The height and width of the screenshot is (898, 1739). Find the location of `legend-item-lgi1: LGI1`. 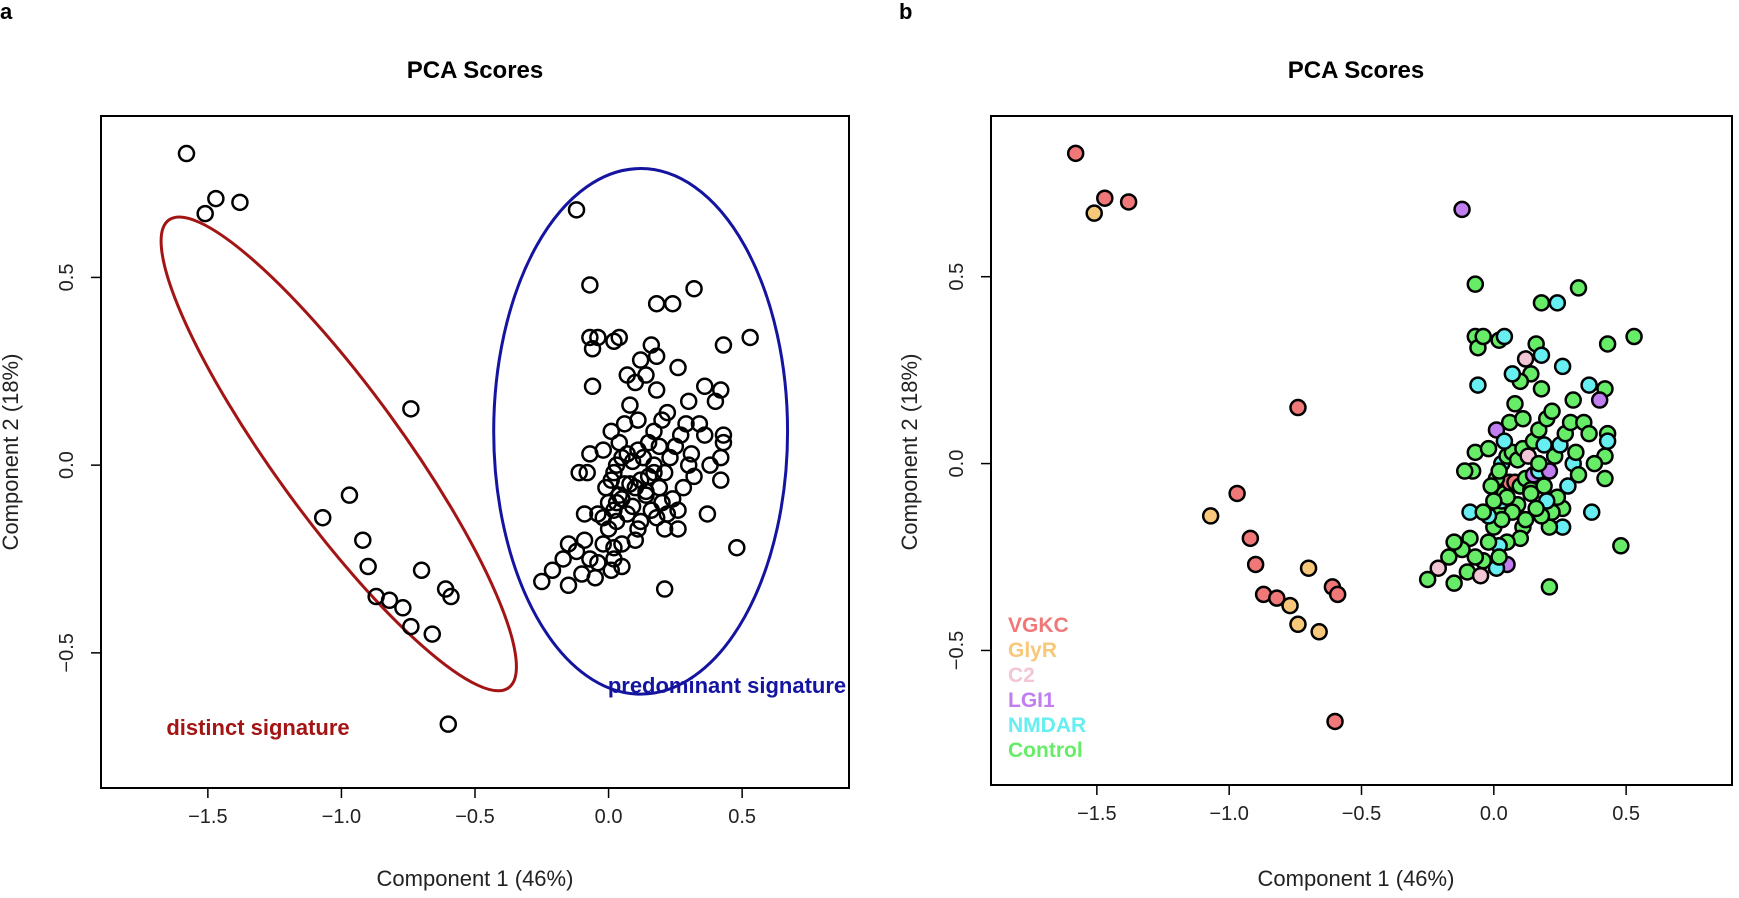

legend-item-lgi1: LGI1 is located at coordinates (1031, 700).